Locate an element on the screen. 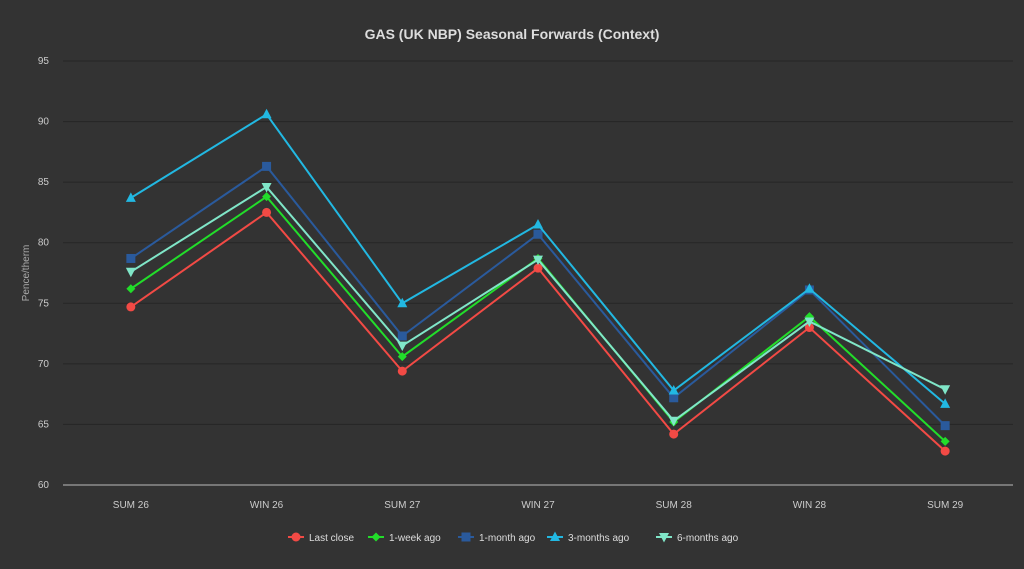  x-tick-label: SUM 26 is located at coordinates (131, 505).